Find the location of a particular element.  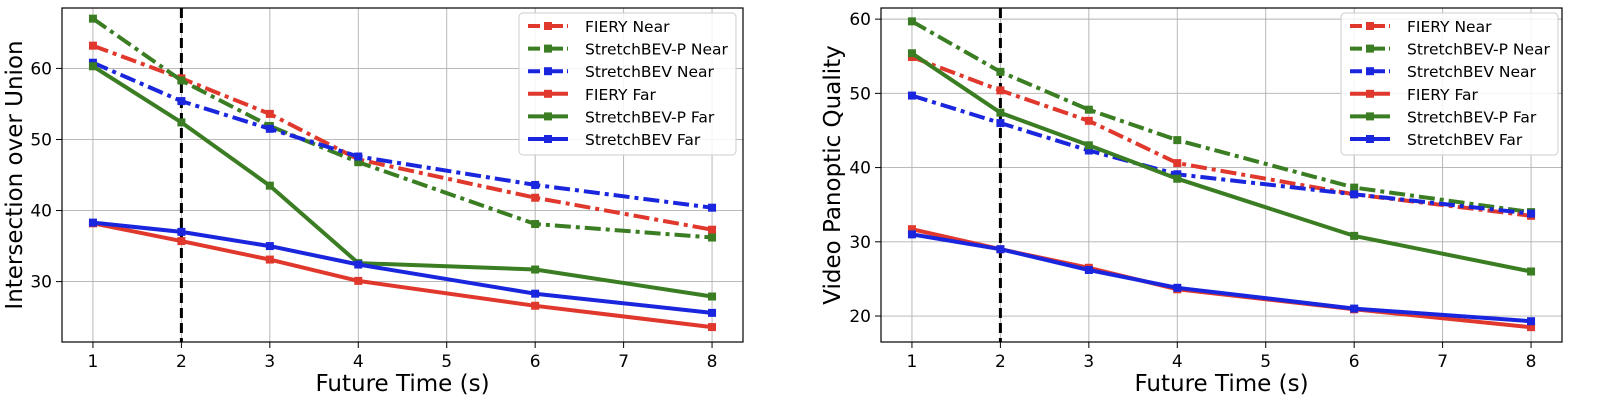

legend-box is located at coordinates (1449, 84).